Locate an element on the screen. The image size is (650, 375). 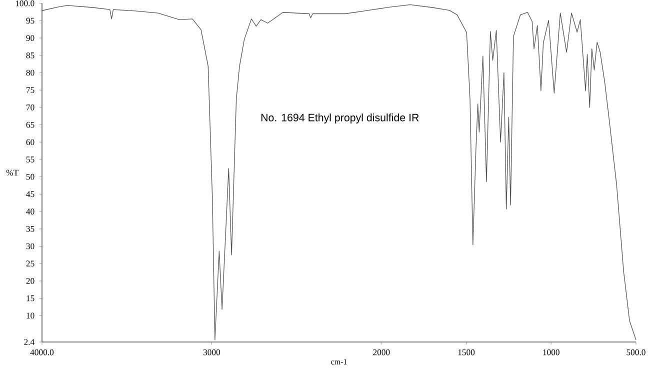
y-tick-label: 35 is located at coordinates (30, 229).